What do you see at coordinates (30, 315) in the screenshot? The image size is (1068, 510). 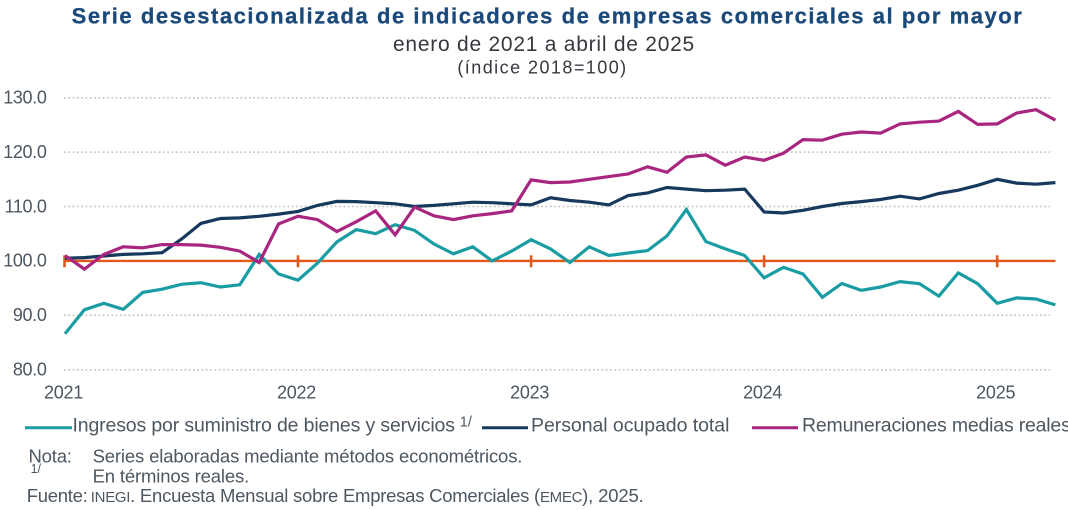 I see `svg-text: 90.0` at bounding box center [30, 315].